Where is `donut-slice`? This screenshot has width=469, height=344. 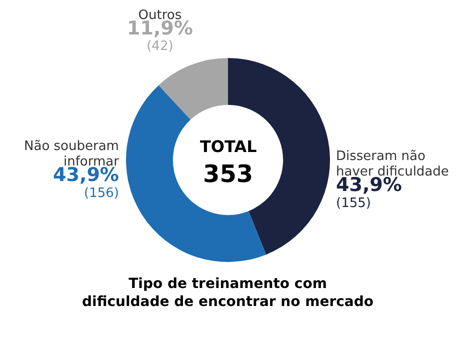
donut-slice is located at coordinates (193, 89).